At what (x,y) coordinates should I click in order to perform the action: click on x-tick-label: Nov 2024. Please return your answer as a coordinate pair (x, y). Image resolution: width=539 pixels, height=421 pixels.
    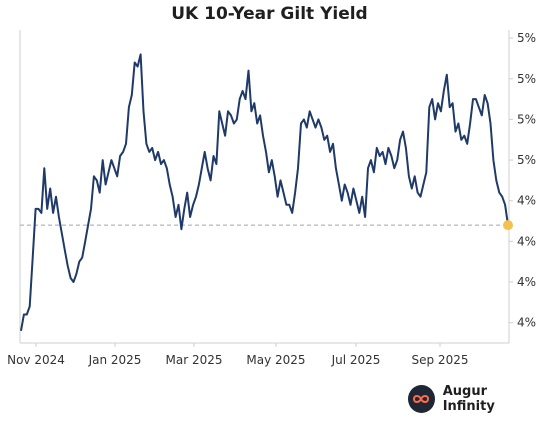
    Looking at the image, I should click on (36, 360).